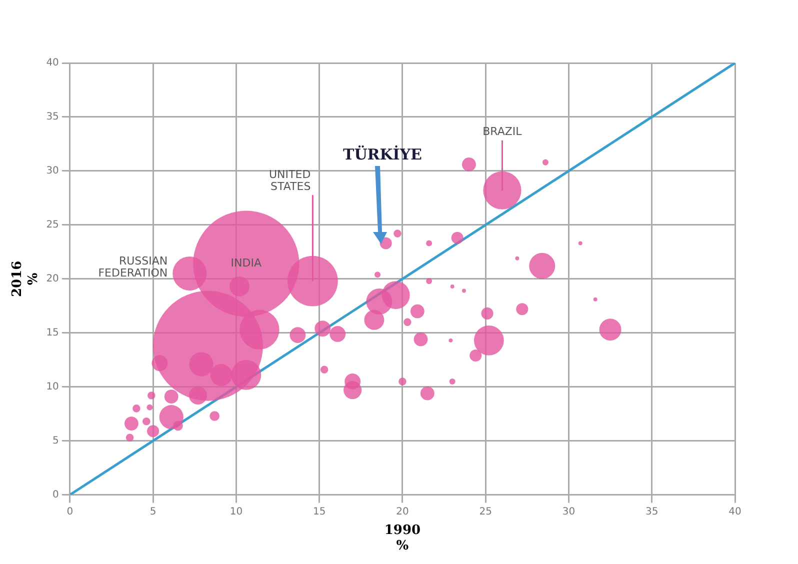  What do you see at coordinates (402, 512) in the screenshot?
I see `x-tick-label: 20` at bounding box center [402, 512].